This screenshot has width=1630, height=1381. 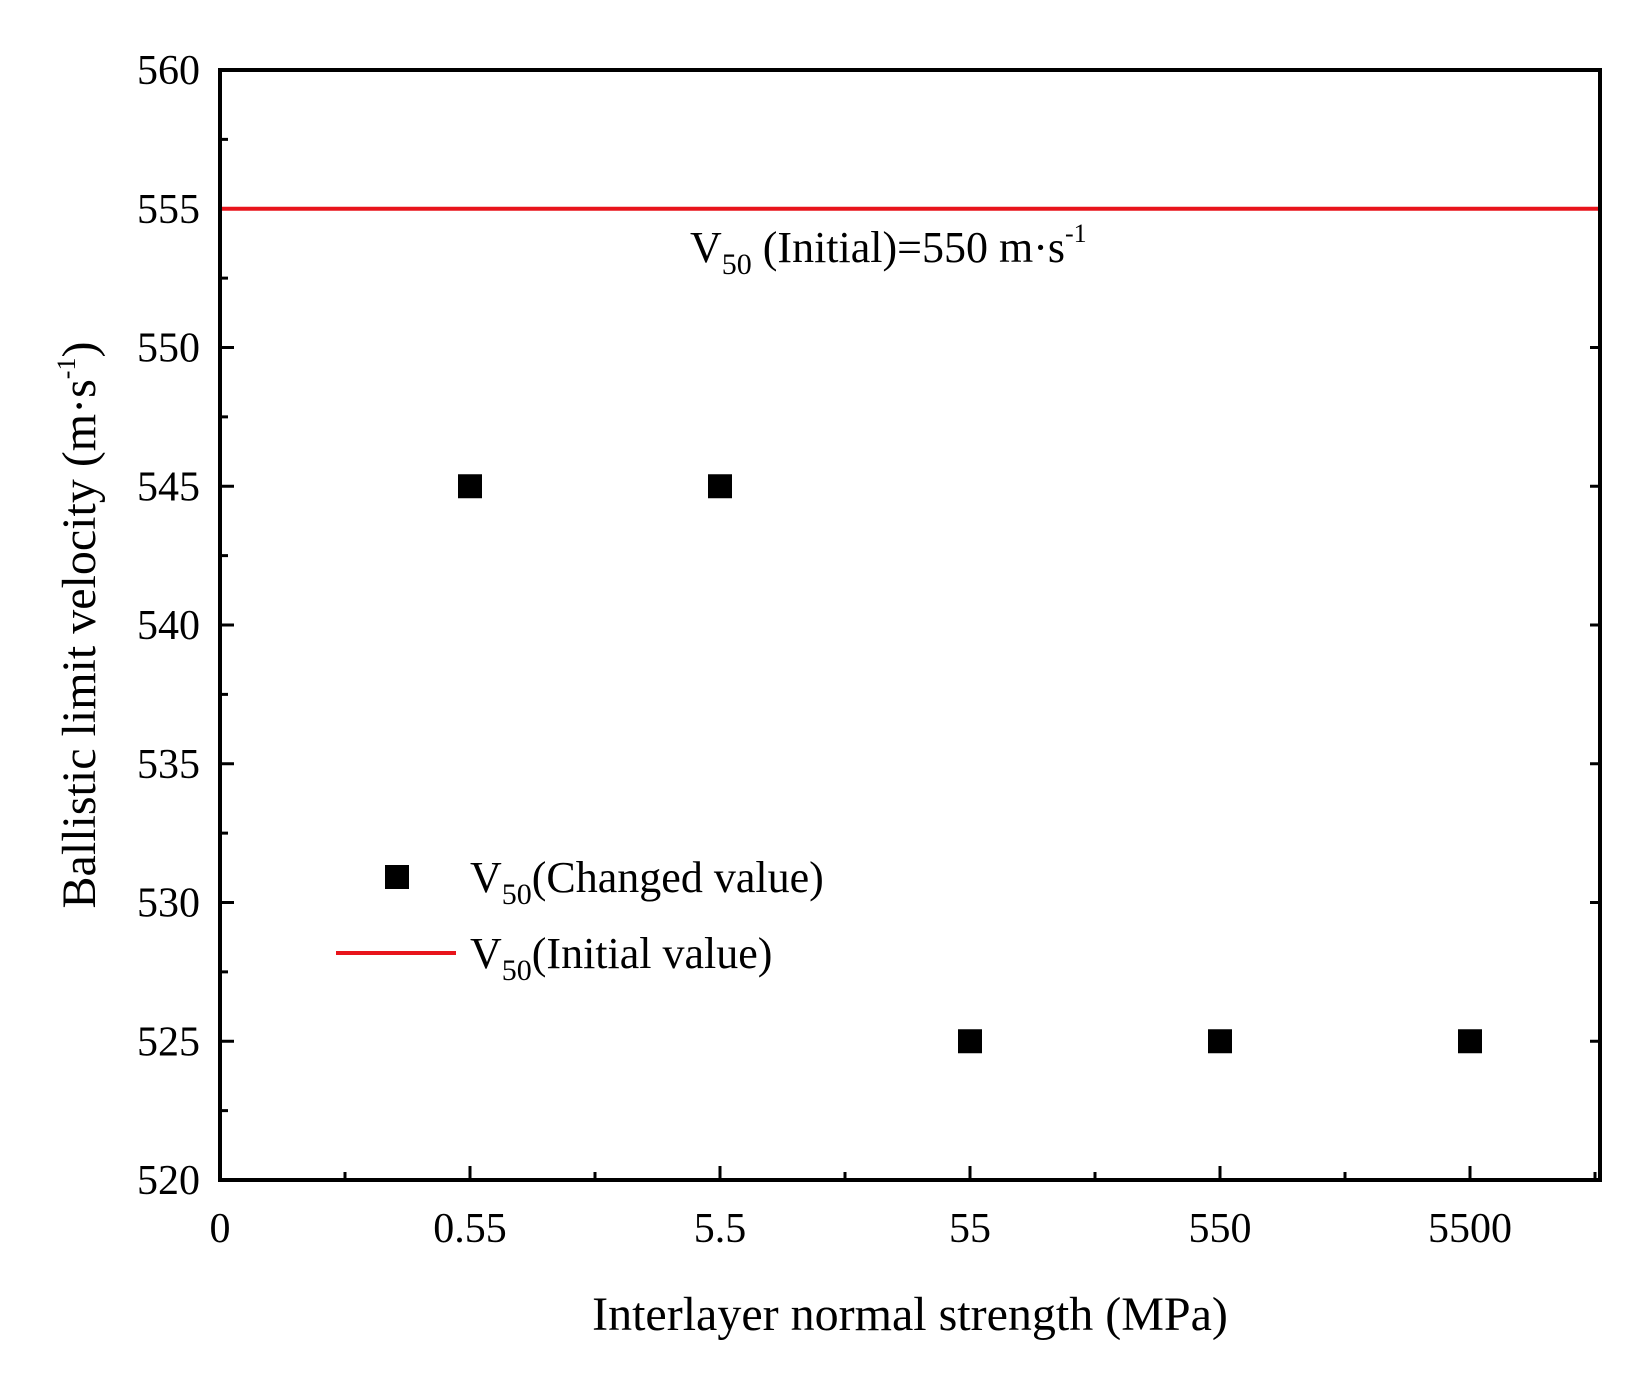 What do you see at coordinates (647, 882) in the screenshot?
I see `legend-label-changed: V50(Changed value)` at bounding box center [647, 882].